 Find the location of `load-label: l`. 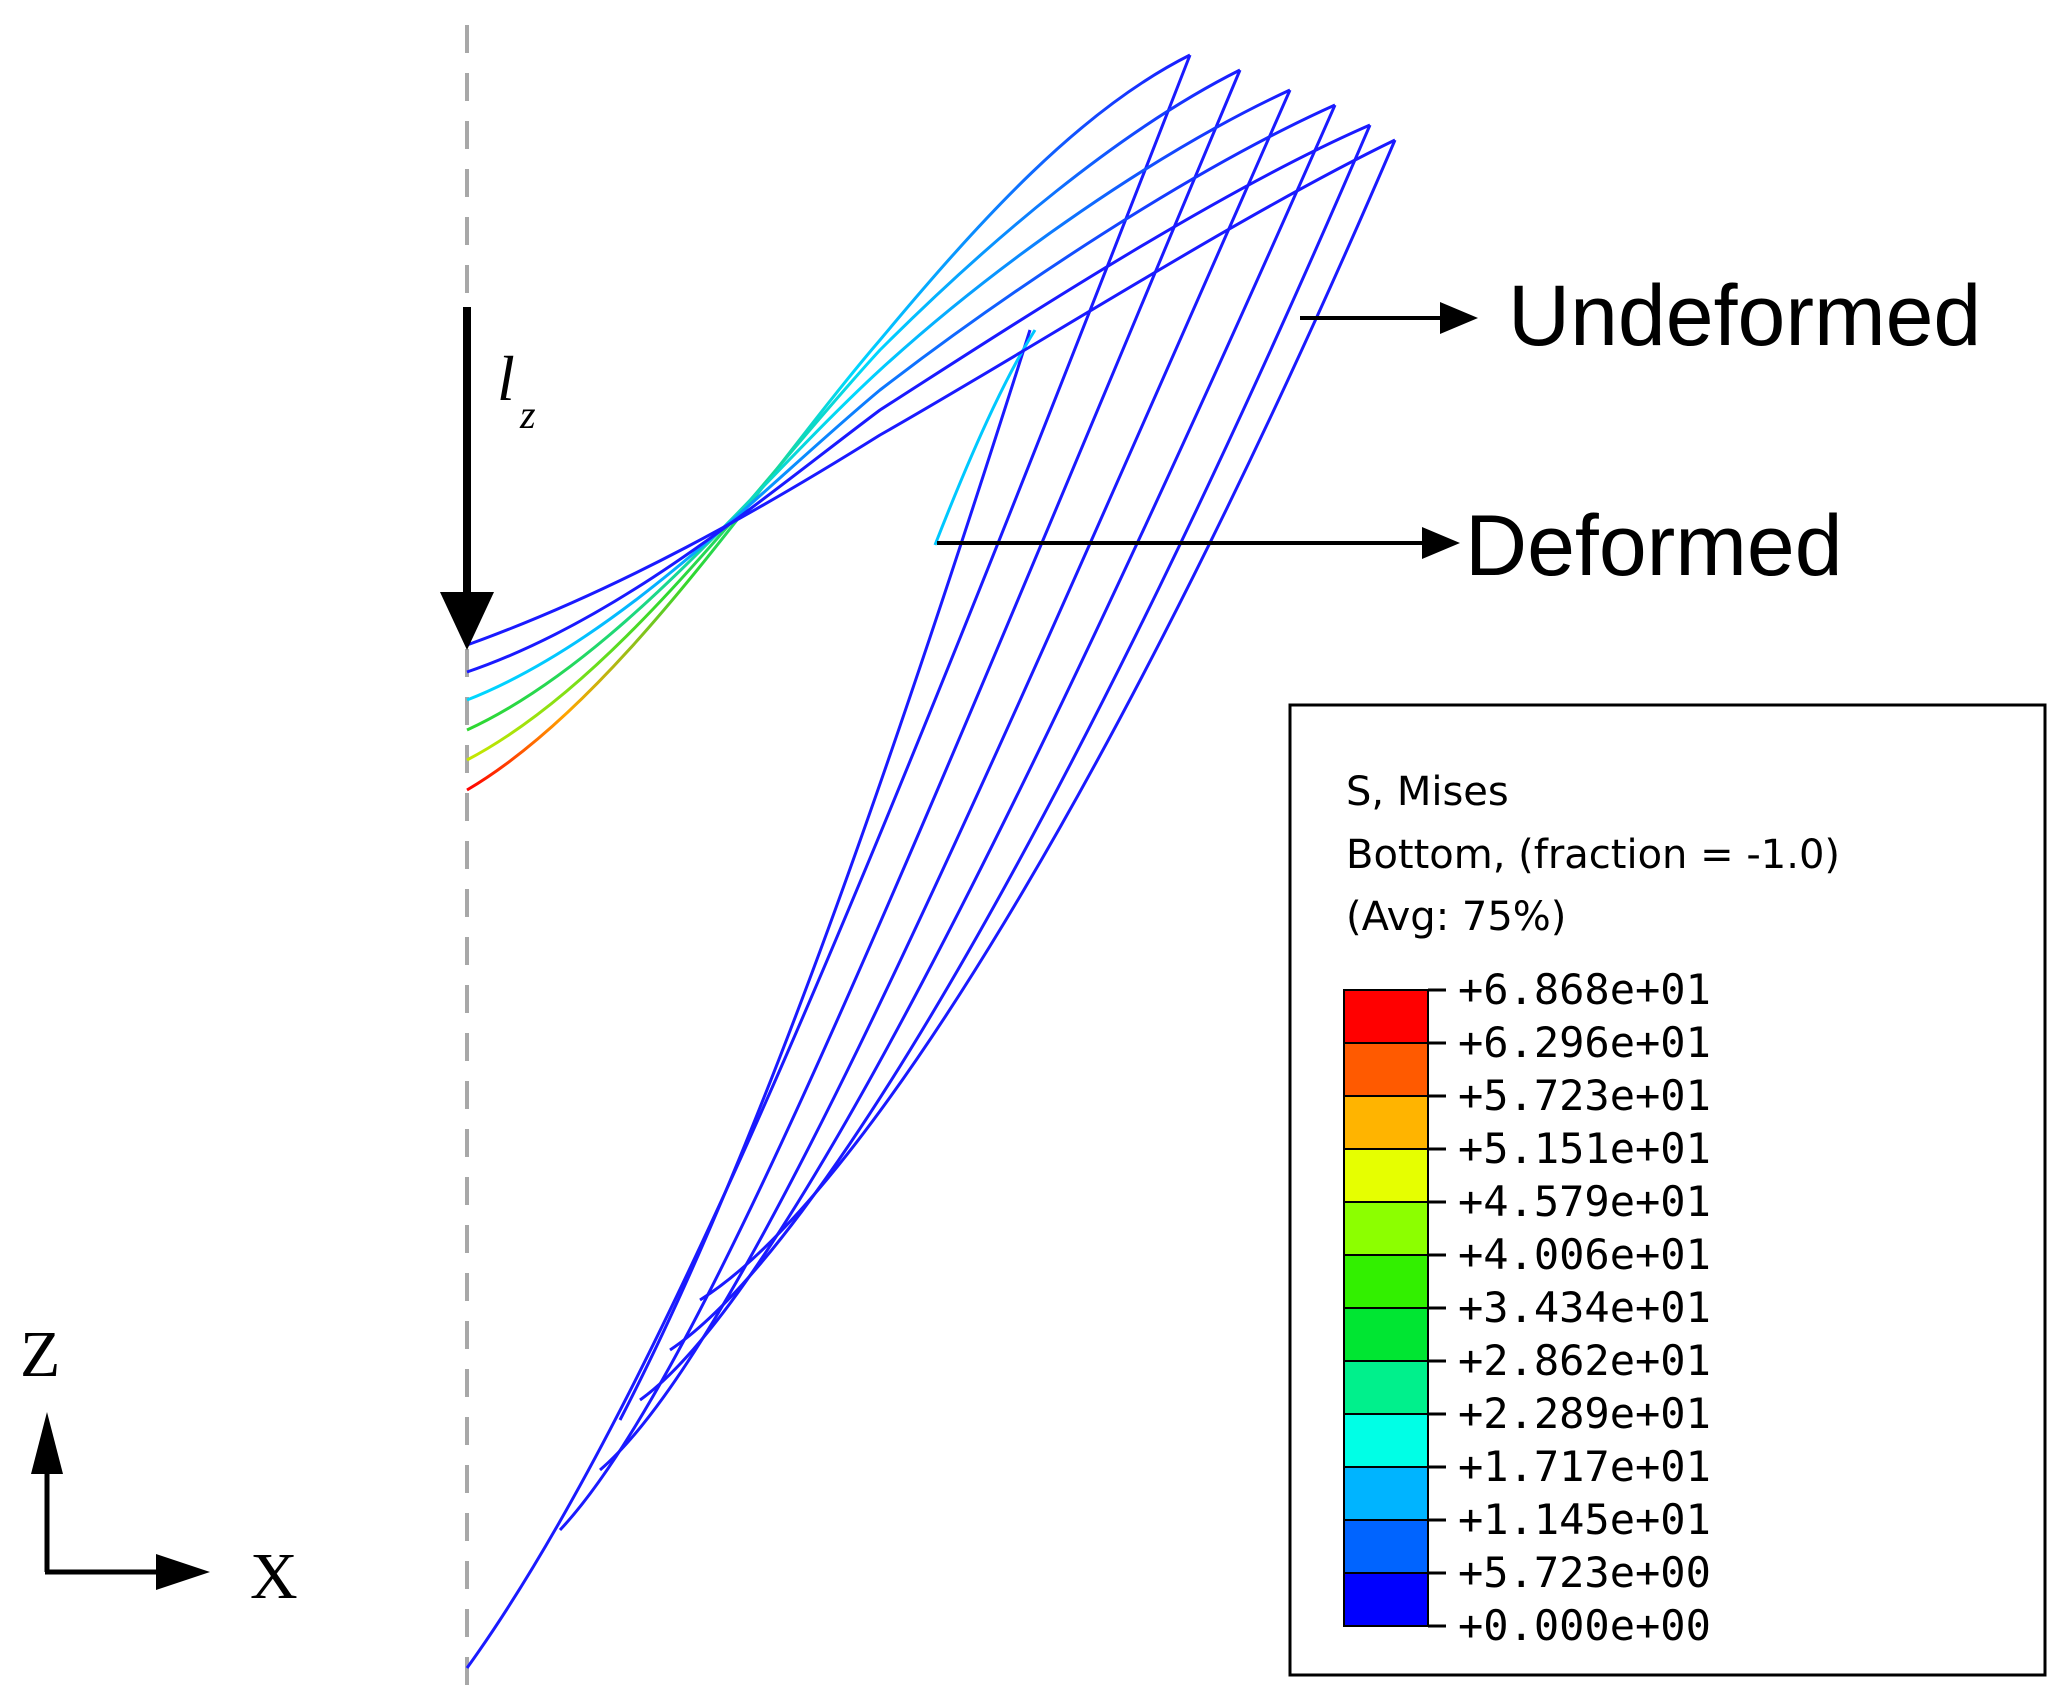

load-label: l is located at coordinates (506, 378).